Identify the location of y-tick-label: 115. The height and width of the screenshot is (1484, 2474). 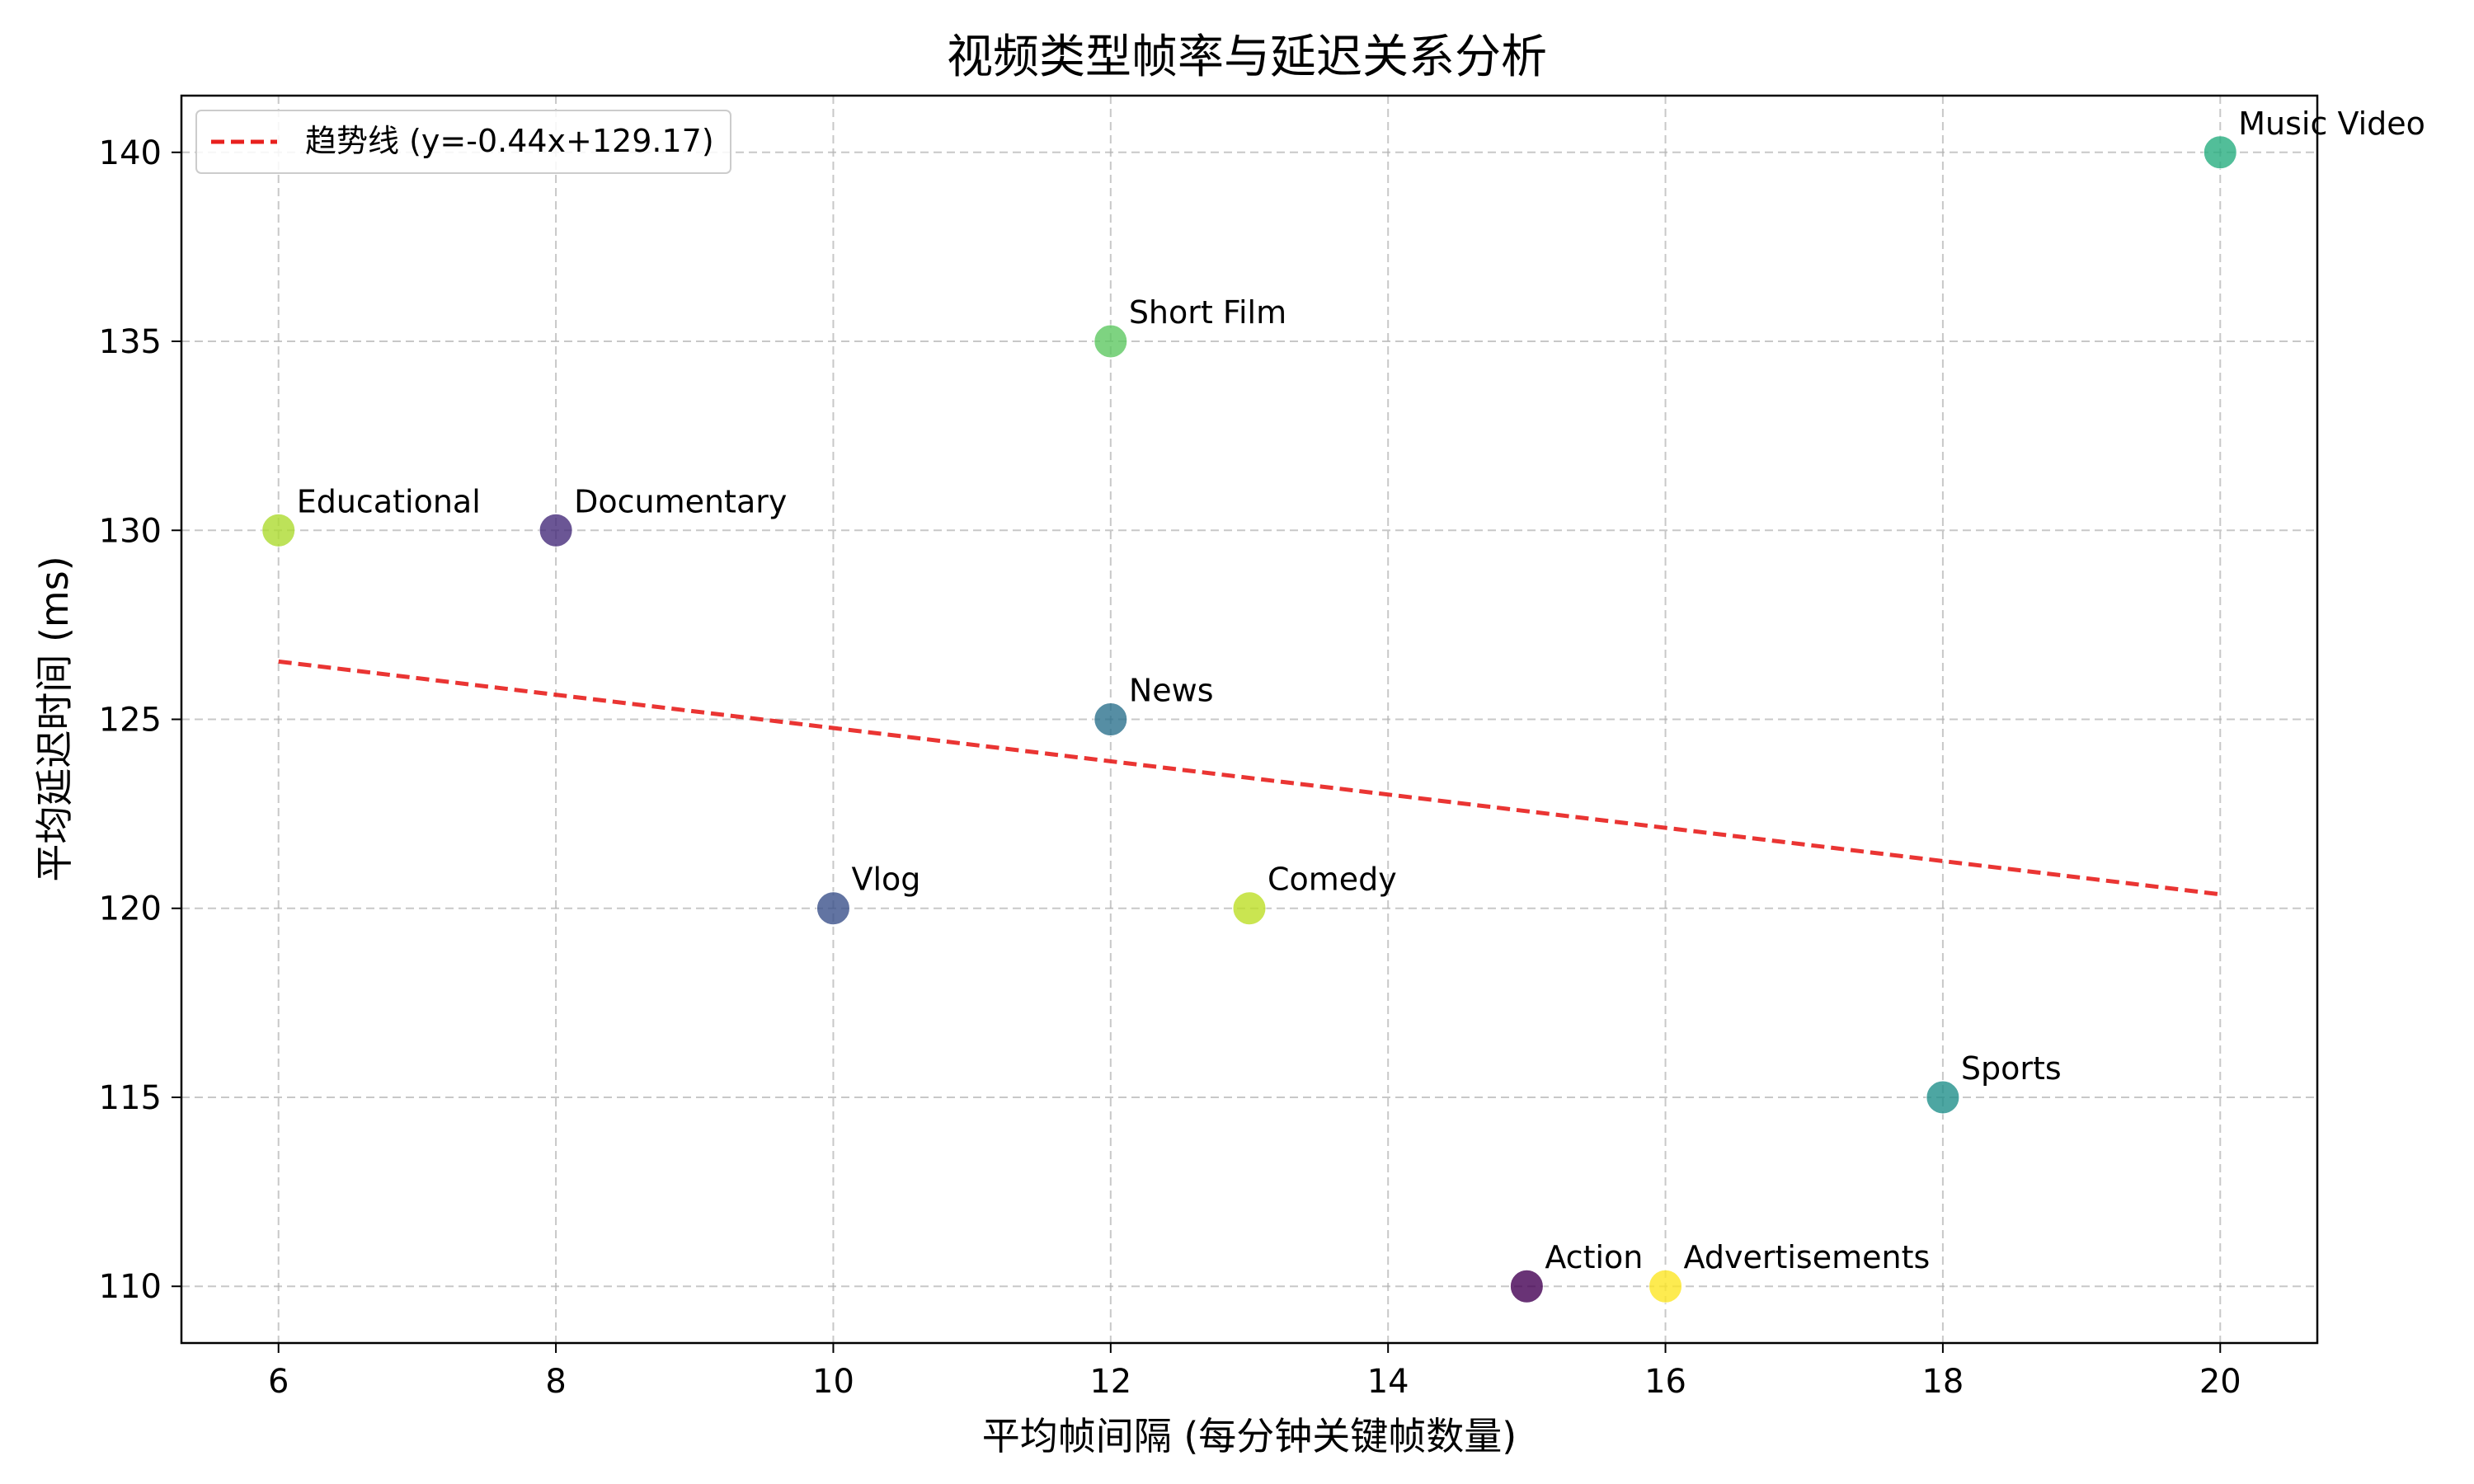
(130, 1098).